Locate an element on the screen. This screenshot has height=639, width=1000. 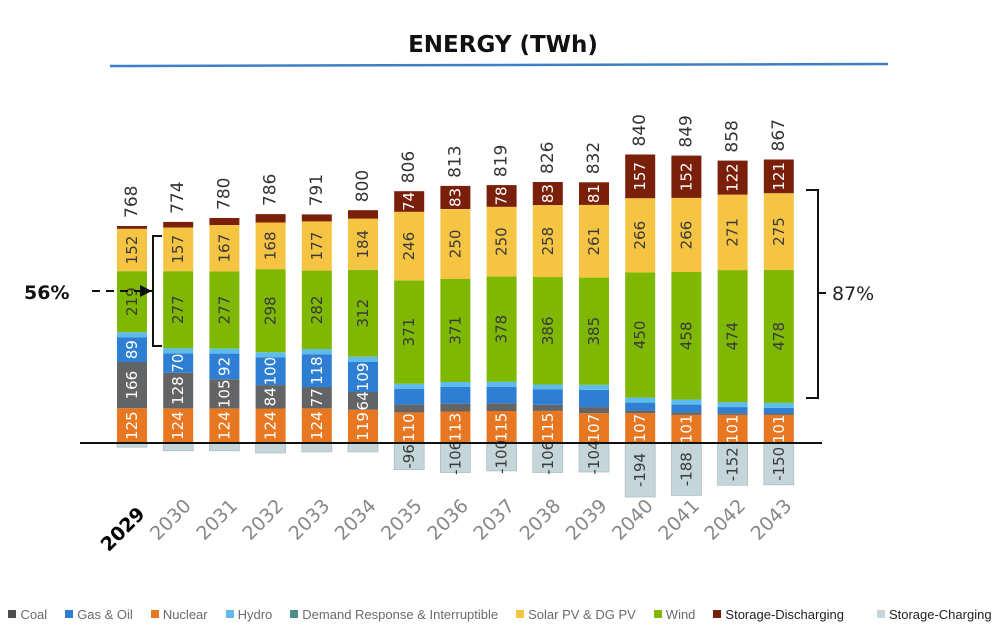
segment-label: 478 is located at coordinates (779, 336).